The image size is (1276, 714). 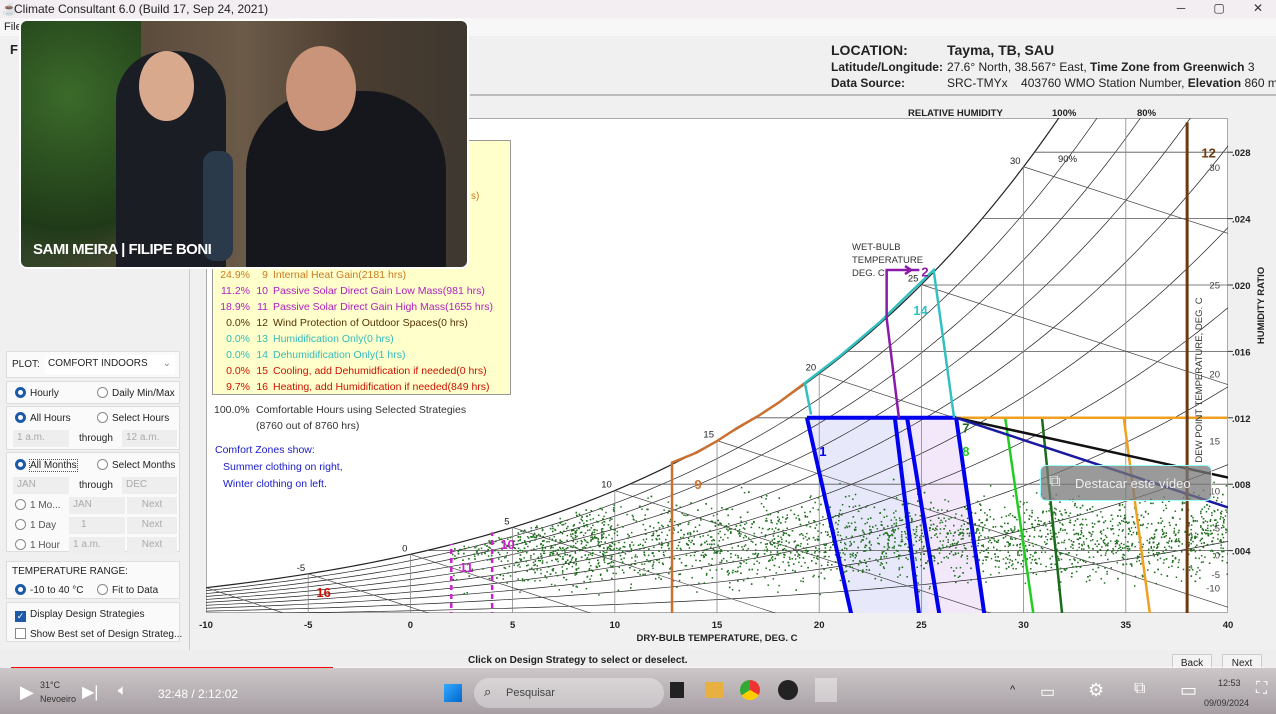 What do you see at coordinates (152, 525) in the screenshot?
I see `next-day-button: Next` at bounding box center [152, 525].